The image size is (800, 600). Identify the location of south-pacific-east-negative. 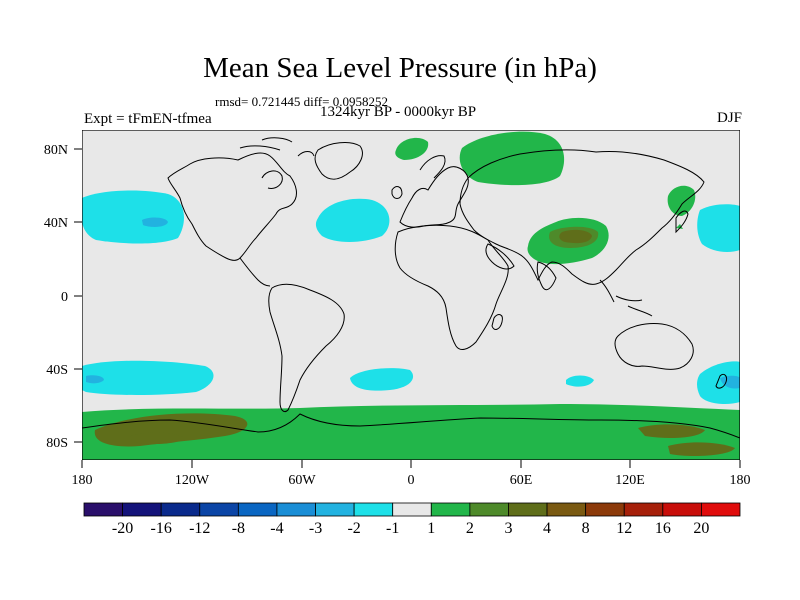
(718, 382).